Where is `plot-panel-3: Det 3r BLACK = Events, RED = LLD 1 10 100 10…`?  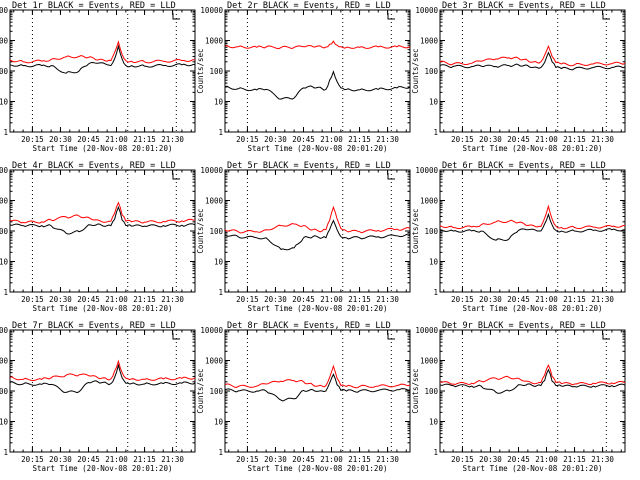
plot-panel-3: Det 3r BLACK = Events, RED = LLD 1 10 100 10… is located at coordinates (518, 77).